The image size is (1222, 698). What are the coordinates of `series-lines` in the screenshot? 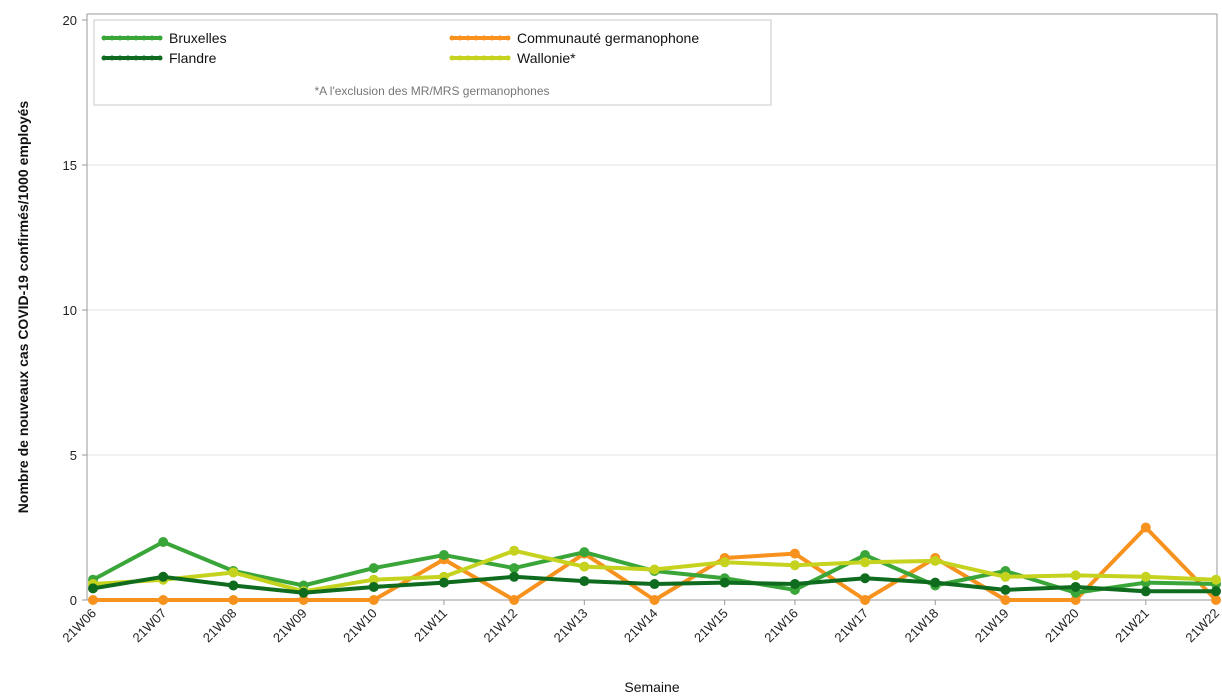 It's located at (654, 563).